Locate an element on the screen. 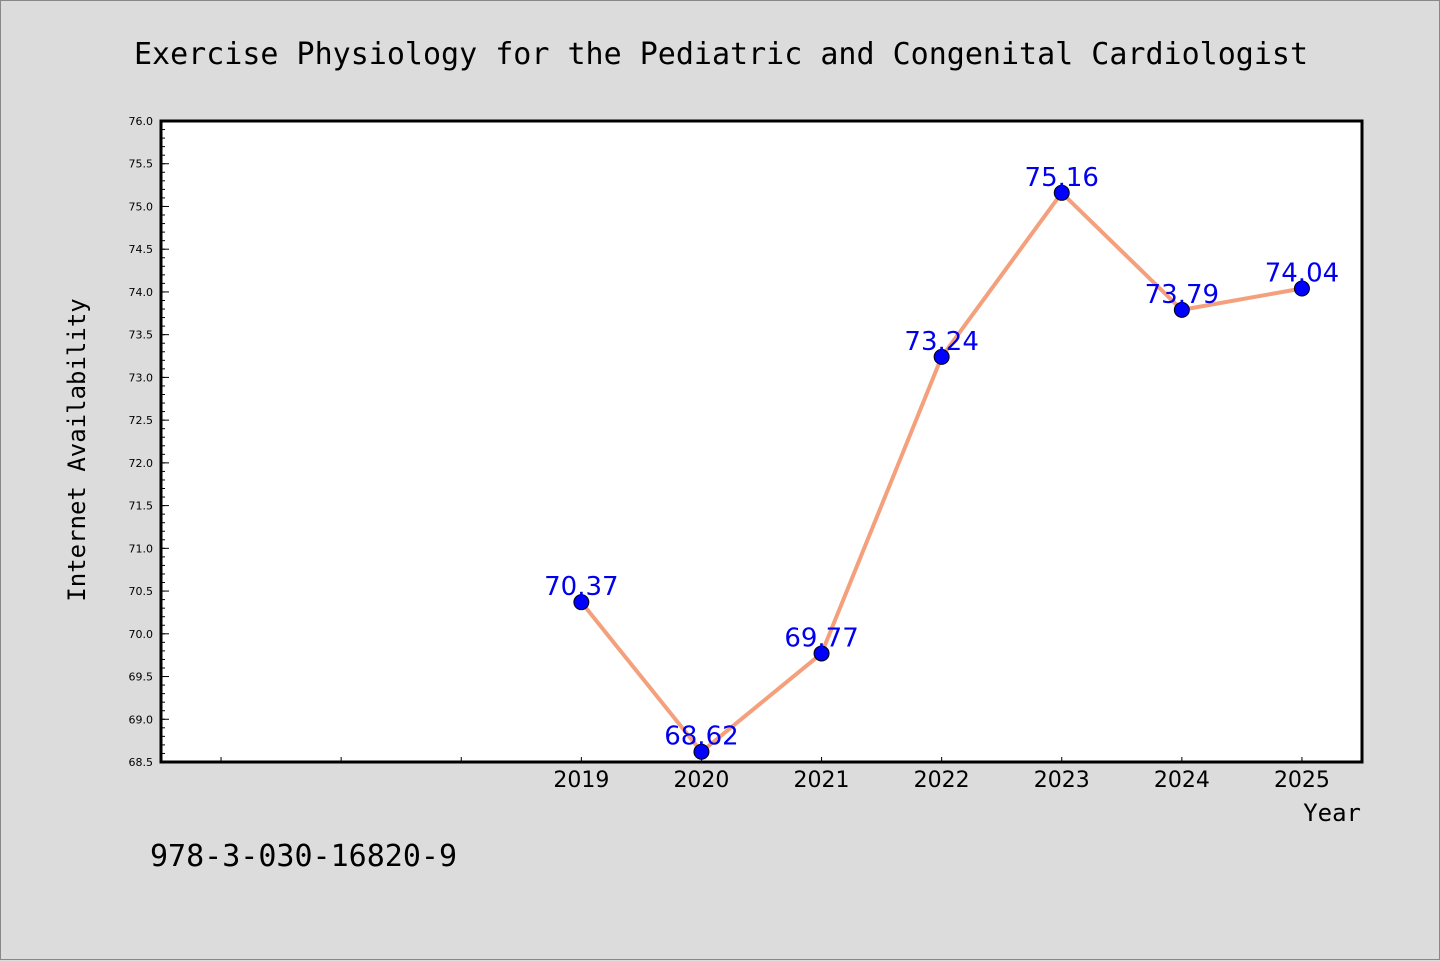  data-label: 75.16 is located at coordinates (1062, 178).